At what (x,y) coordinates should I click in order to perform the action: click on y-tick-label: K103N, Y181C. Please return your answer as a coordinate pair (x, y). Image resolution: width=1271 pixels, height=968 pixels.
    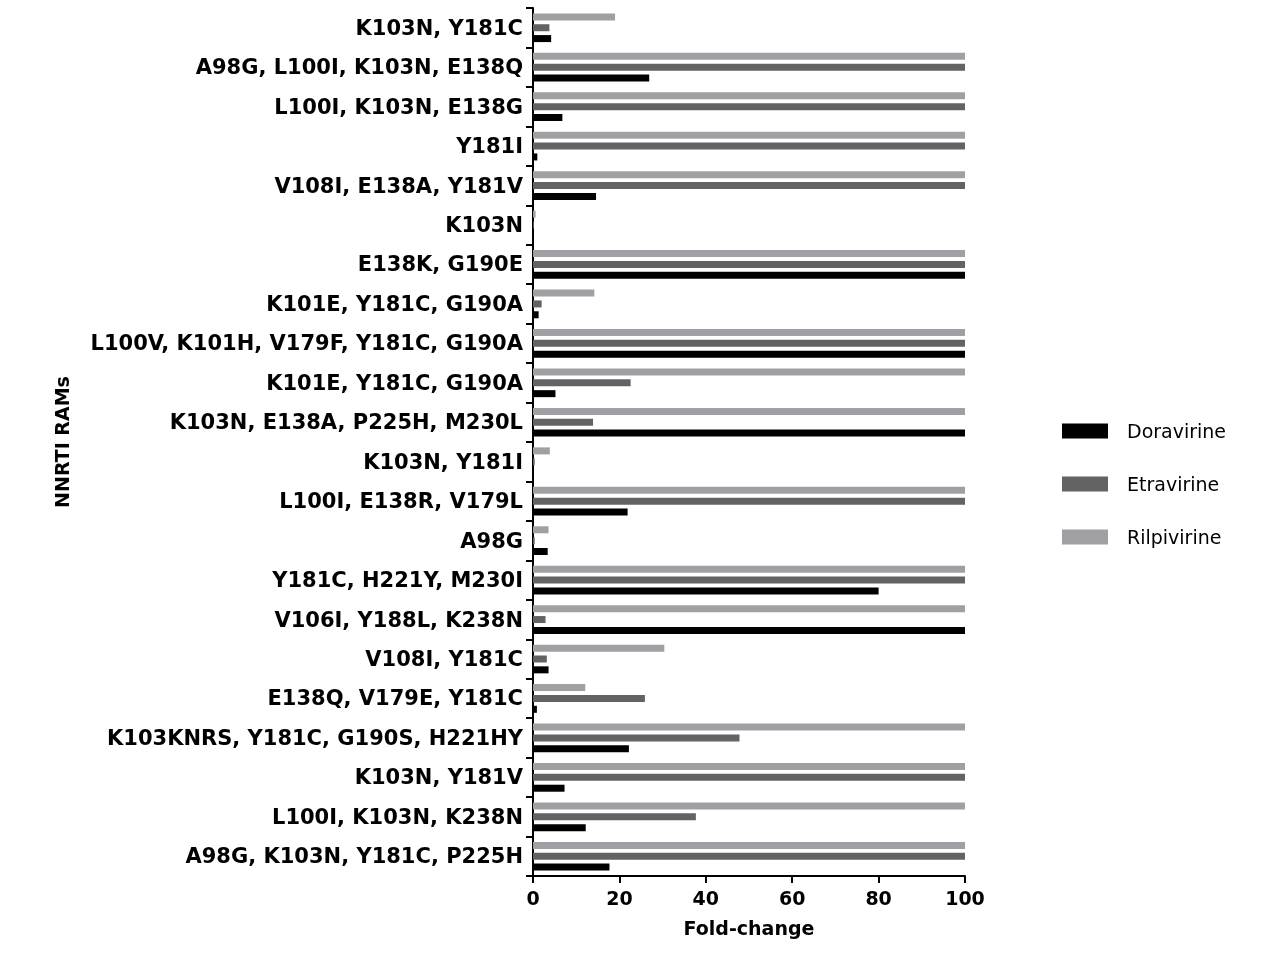
    Looking at the image, I should click on (439, 27).